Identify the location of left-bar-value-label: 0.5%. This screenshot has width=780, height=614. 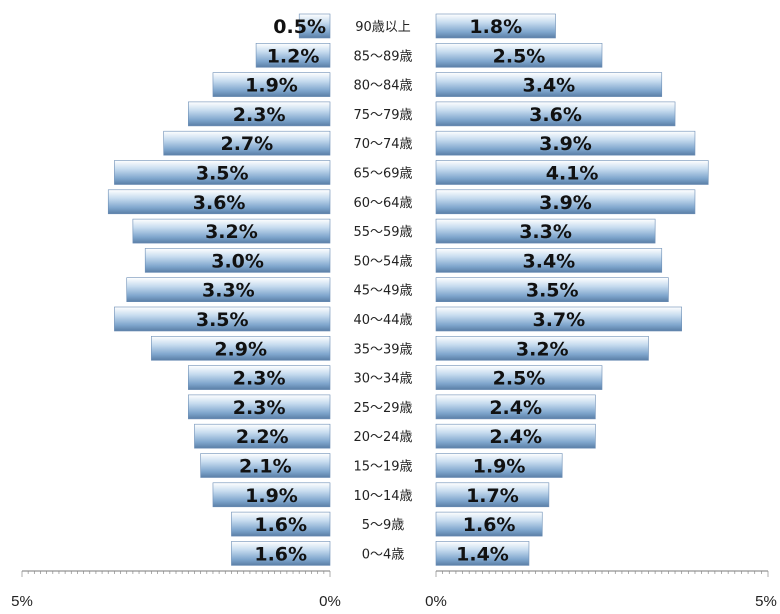
(299, 27).